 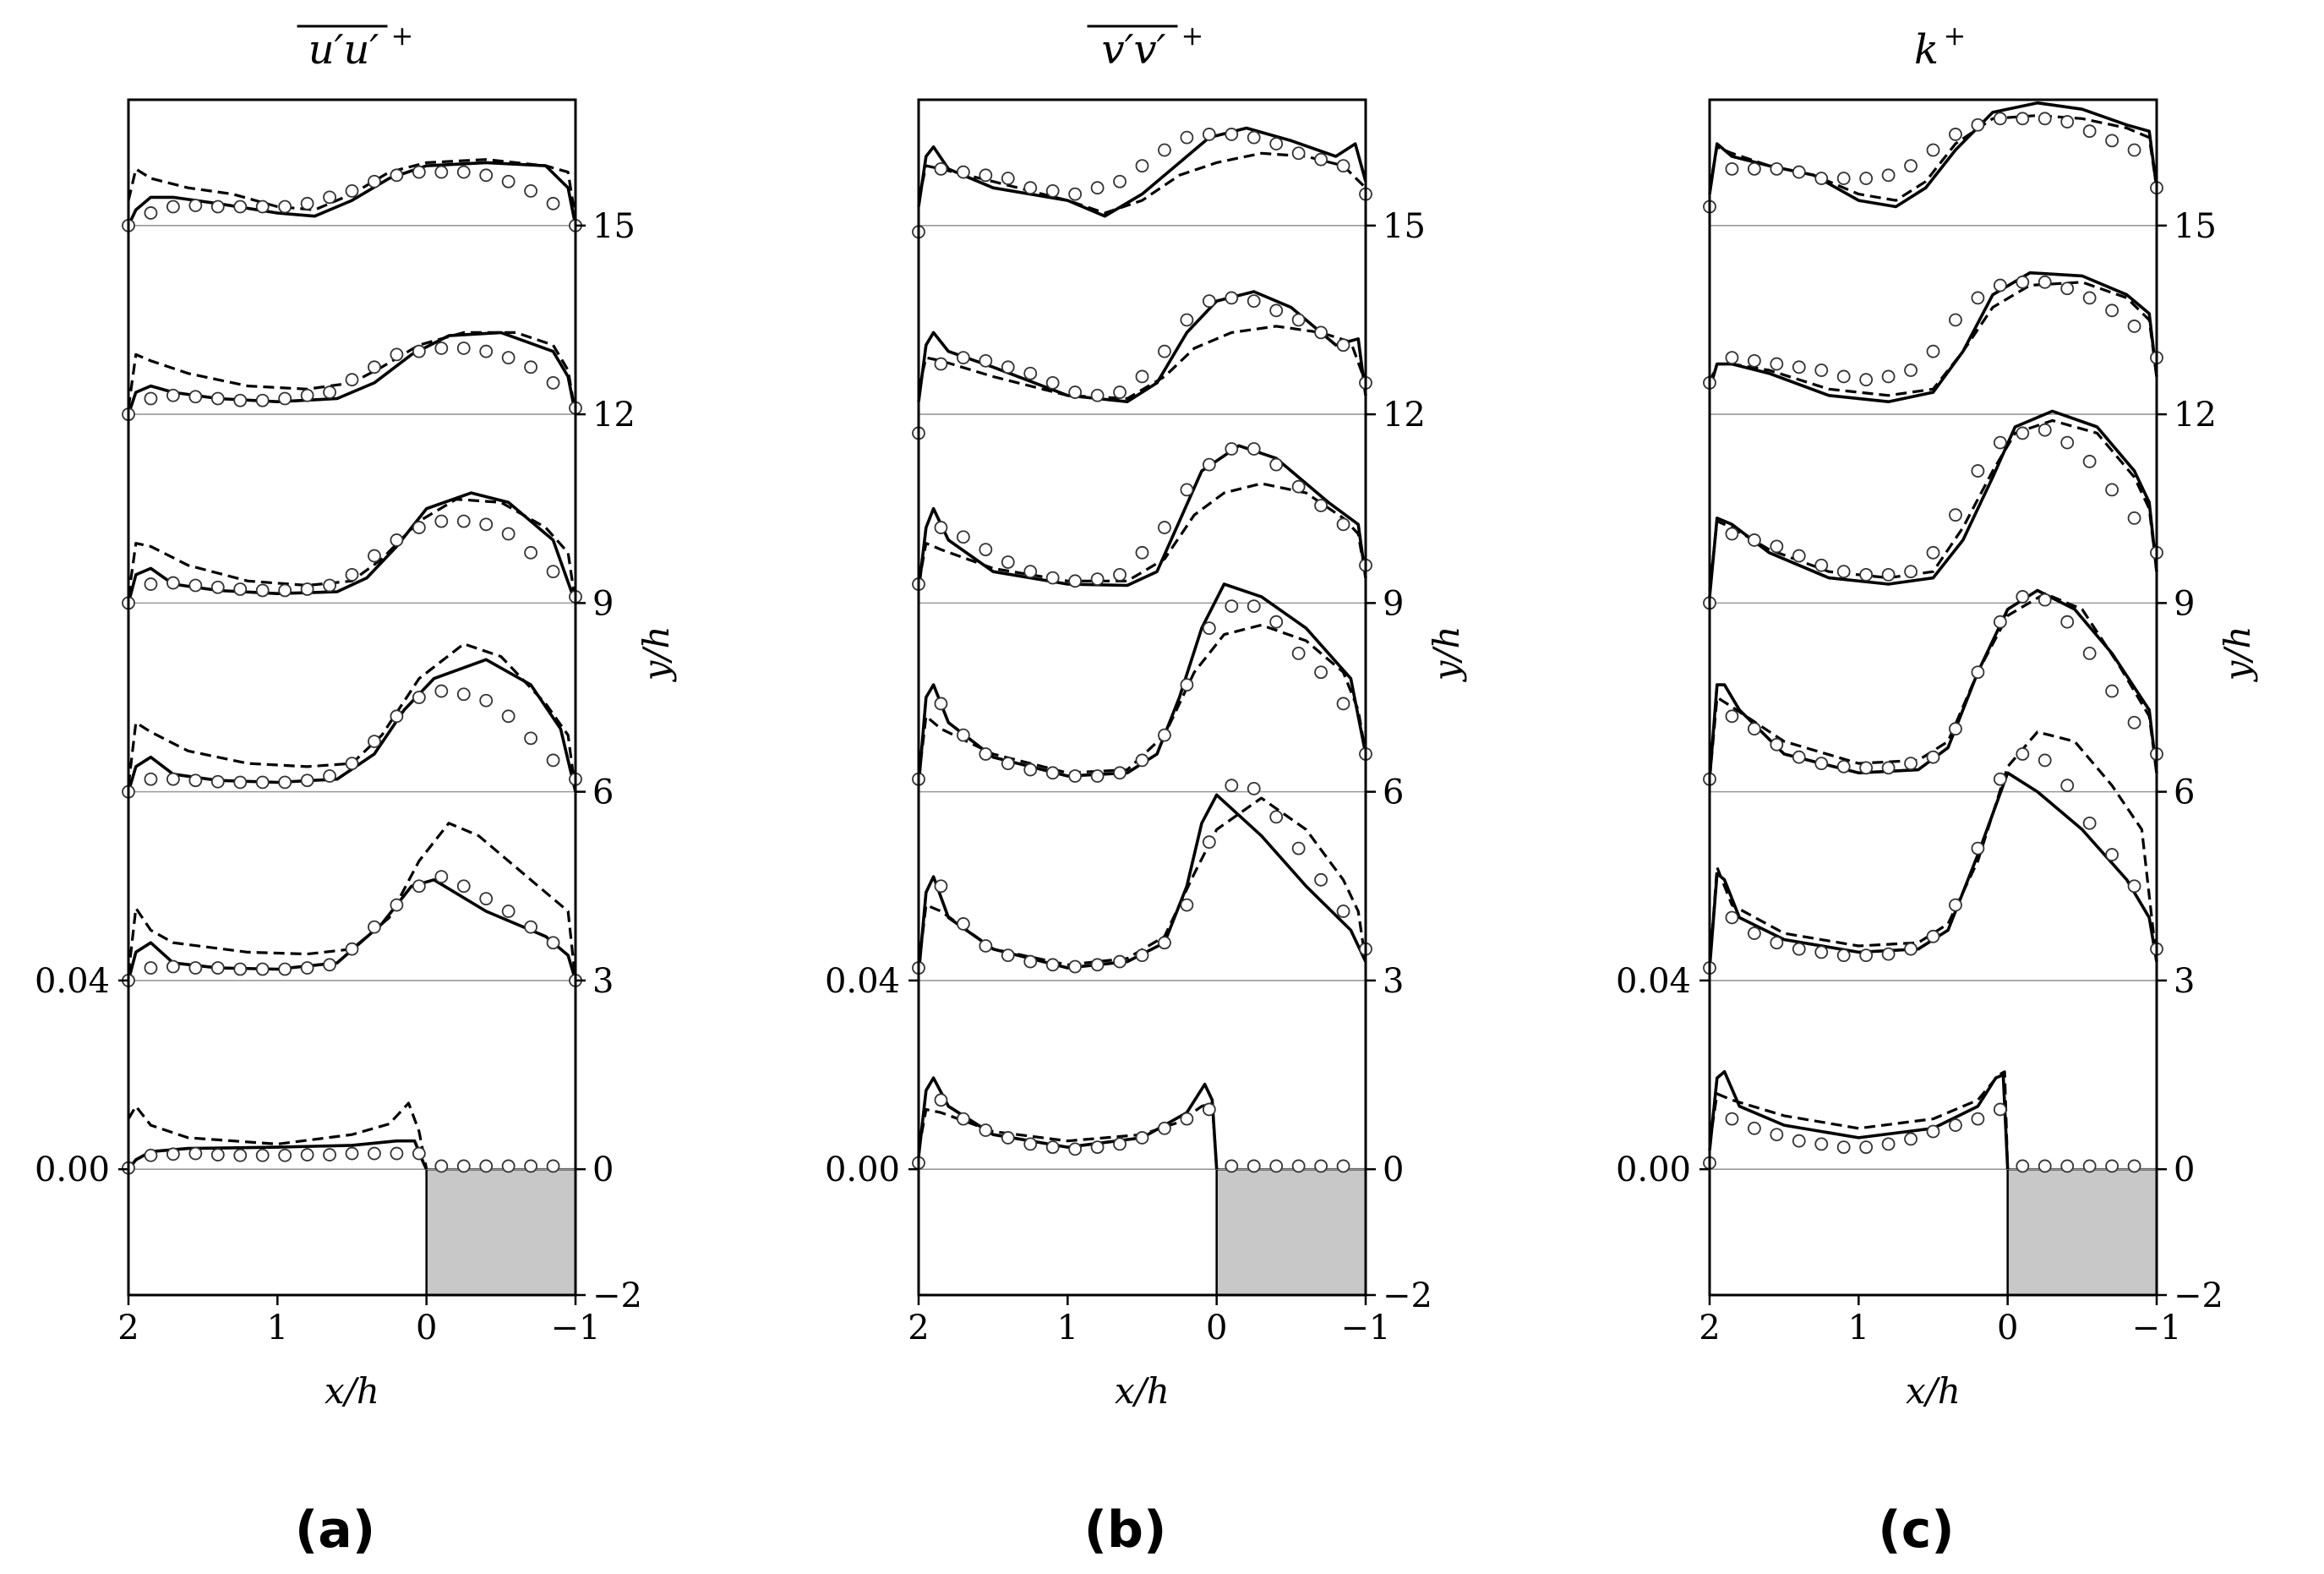 I want to click on x-tick-label: 2, so click(x=918, y=1328).